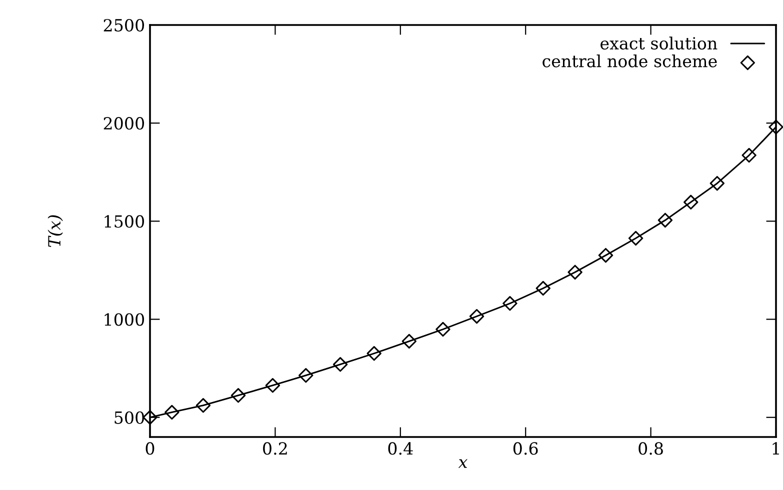 This screenshot has width=783, height=490. Describe the element at coordinates (629, 61) in the screenshot. I see `legend-label: central node scheme` at that location.